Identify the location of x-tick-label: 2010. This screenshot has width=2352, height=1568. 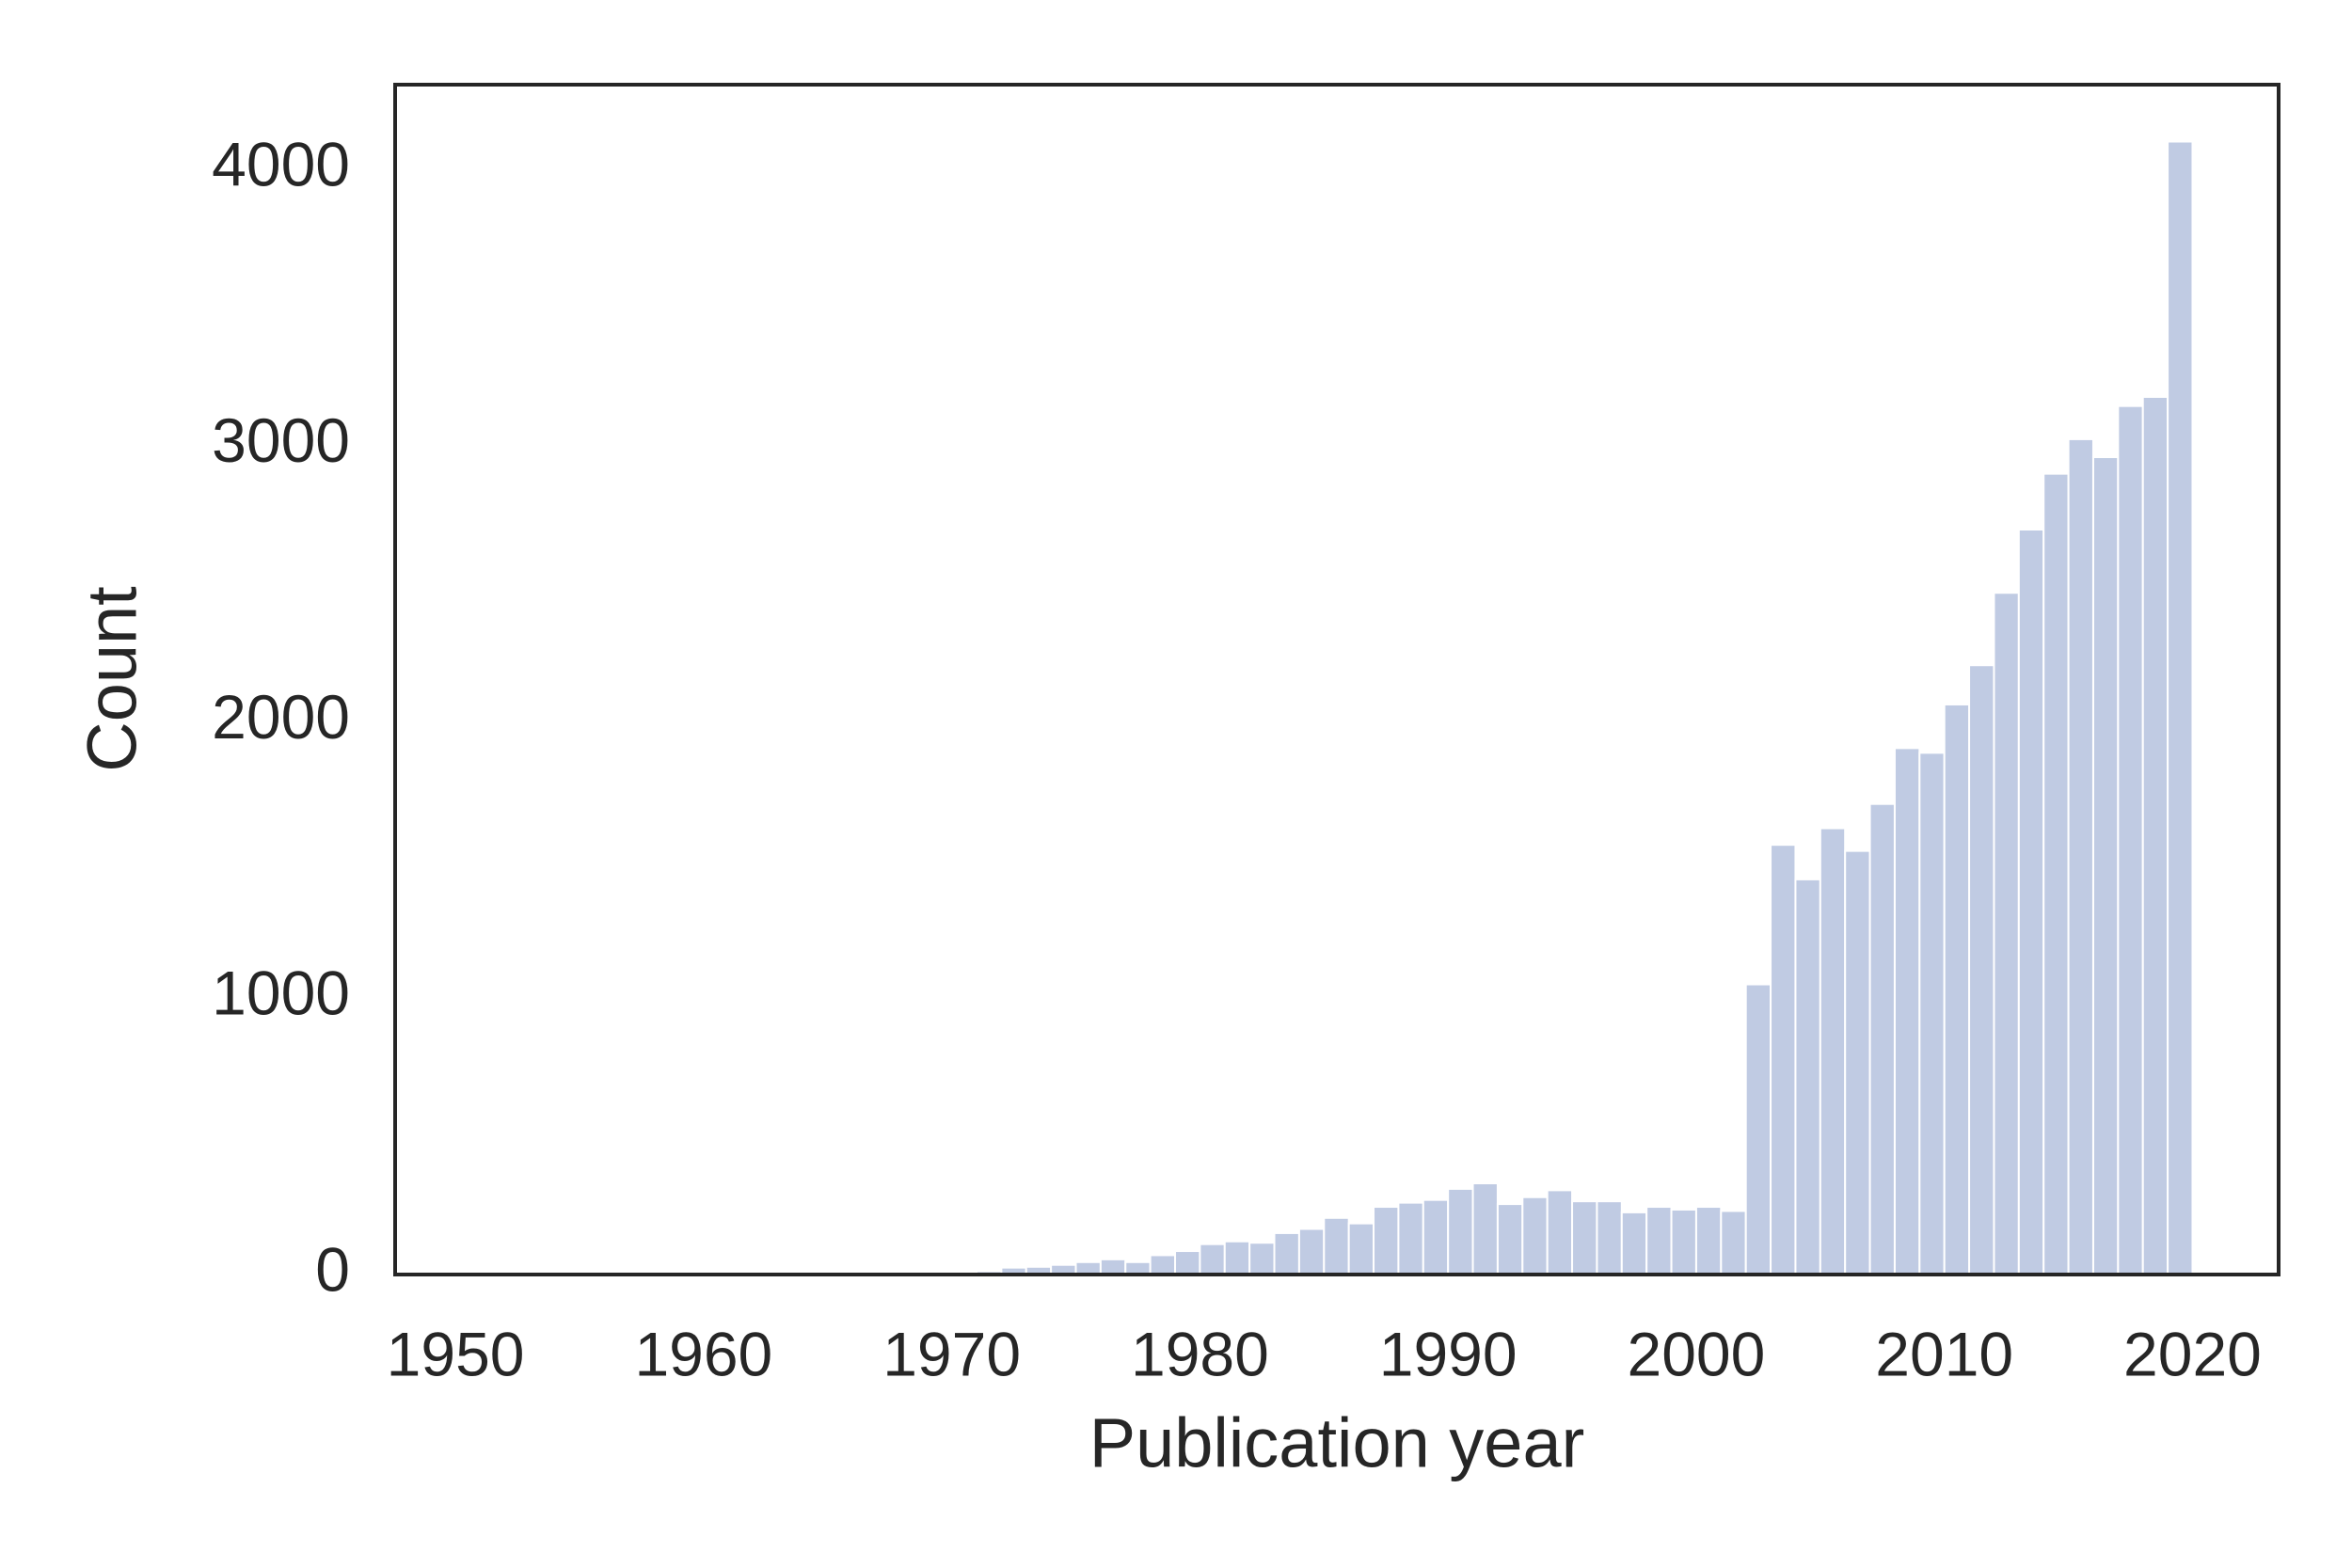
(1944, 1353).